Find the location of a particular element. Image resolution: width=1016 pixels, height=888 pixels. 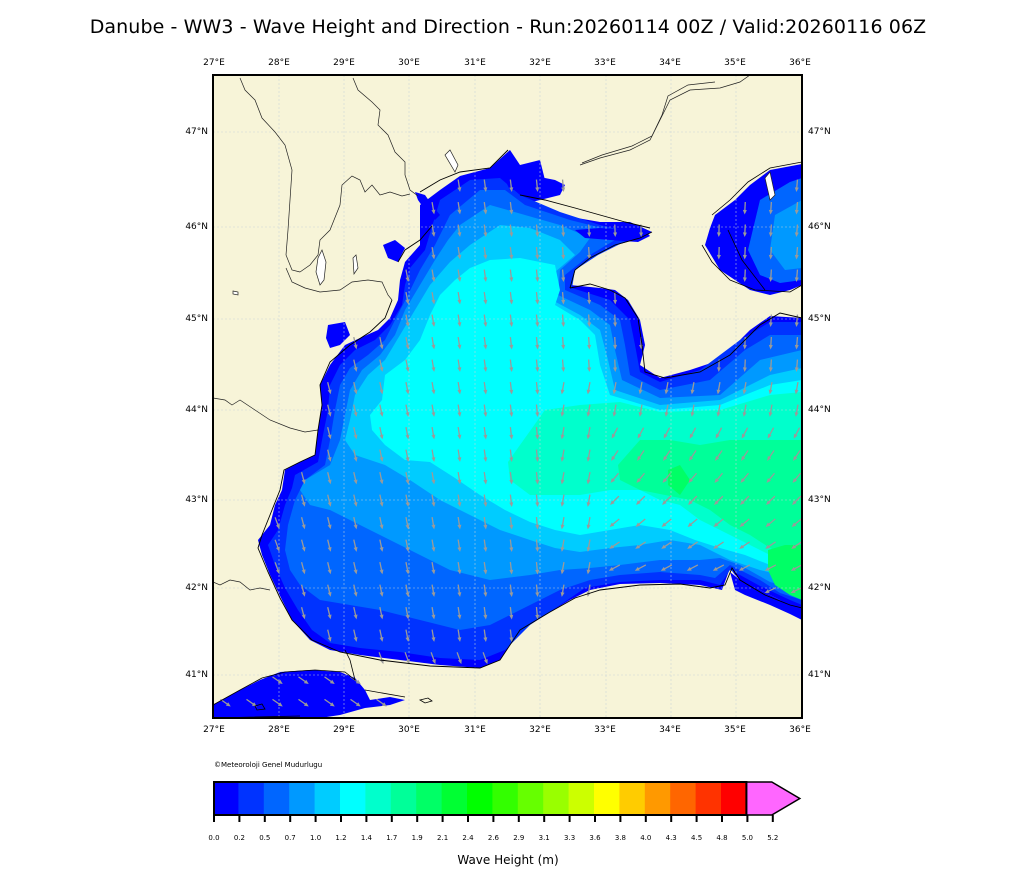

colorbar-tick-label: 0.2 is located at coordinates (239, 838).